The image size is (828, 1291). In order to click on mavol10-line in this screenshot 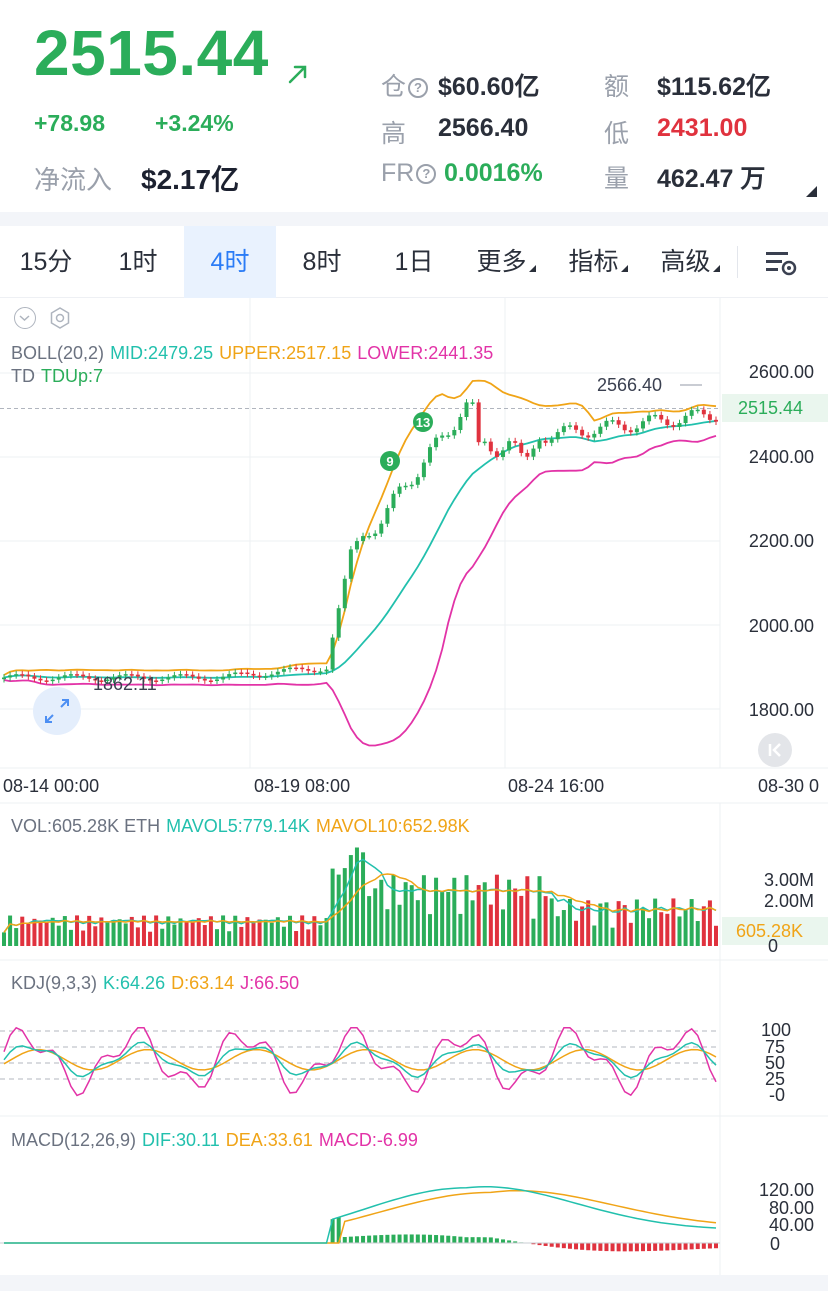, I will do `click(360, 903)`.